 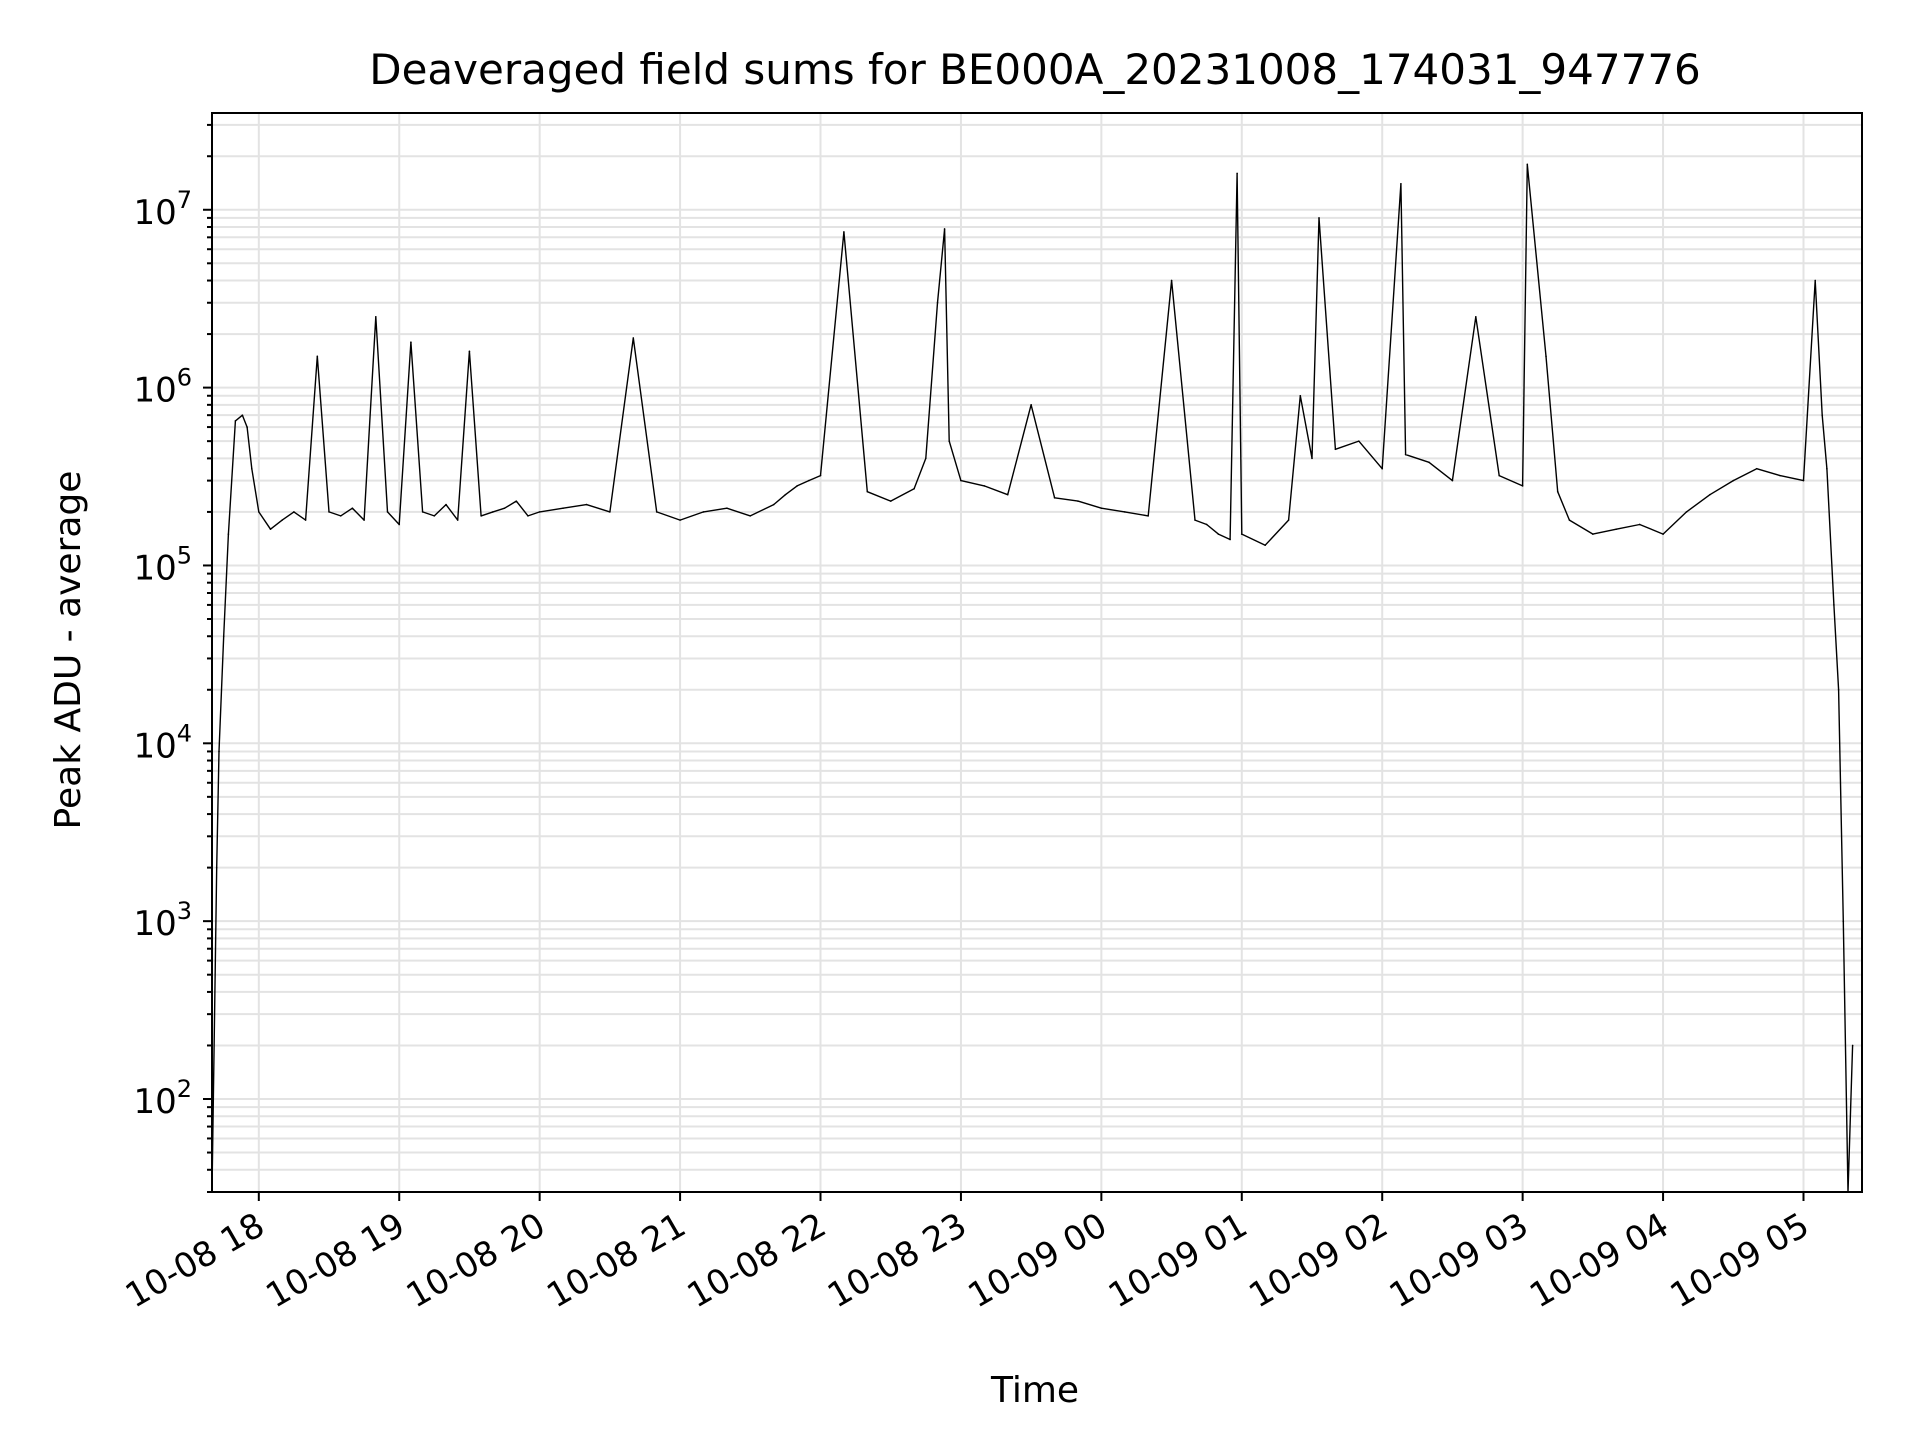 I want to click on y-axis: 10² 10³ 10⁴ 10⁵ 10⁶ 10⁷, so click(x=172, y=658).